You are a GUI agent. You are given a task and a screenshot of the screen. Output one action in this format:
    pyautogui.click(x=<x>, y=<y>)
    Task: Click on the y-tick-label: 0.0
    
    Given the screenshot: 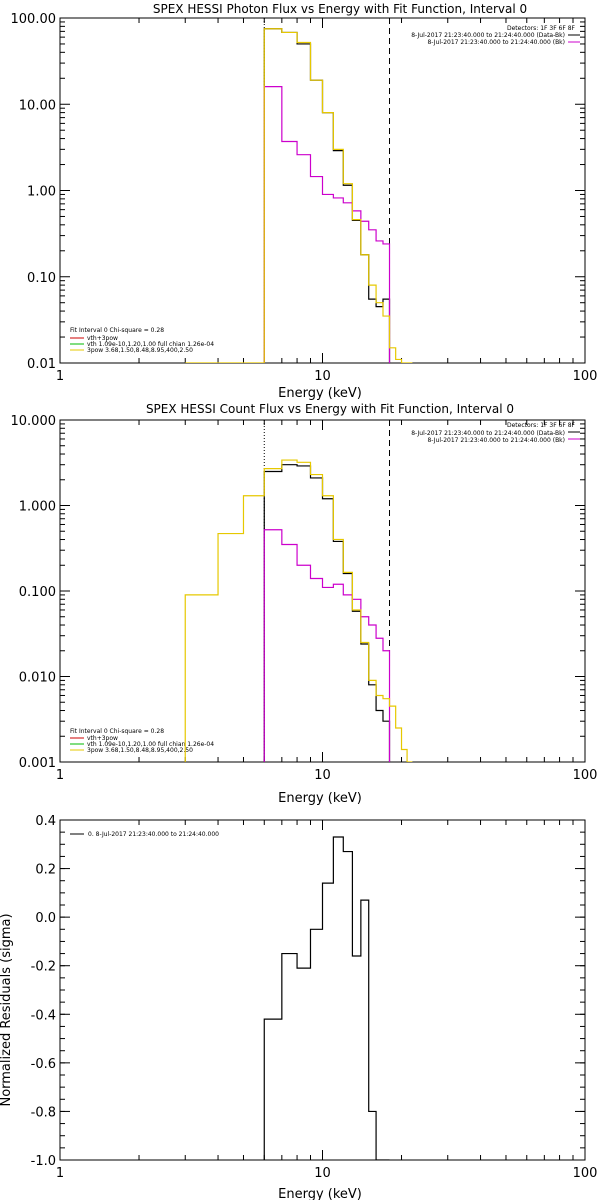 What is the action you would take?
    pyautogui.click(x=45, y=918)
    